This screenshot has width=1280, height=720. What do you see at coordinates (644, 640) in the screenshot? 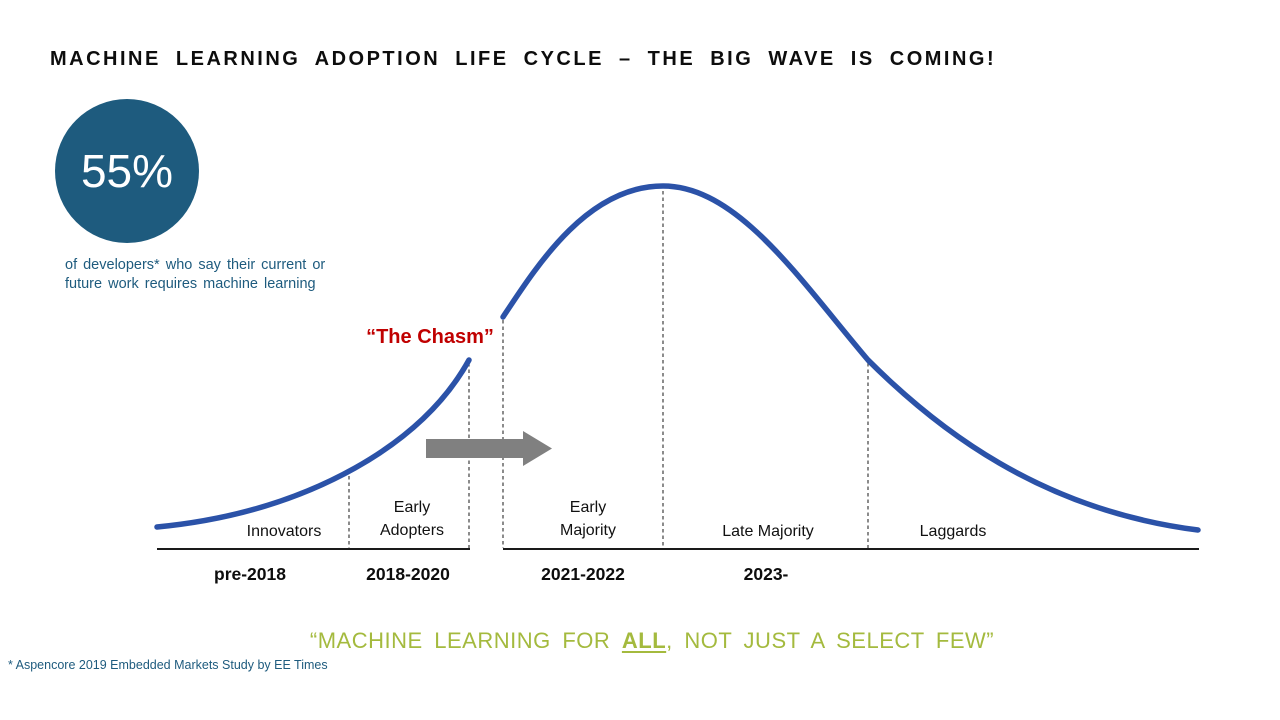
I see `quote-emphasis: ALL` at bounding box center [644, 640].